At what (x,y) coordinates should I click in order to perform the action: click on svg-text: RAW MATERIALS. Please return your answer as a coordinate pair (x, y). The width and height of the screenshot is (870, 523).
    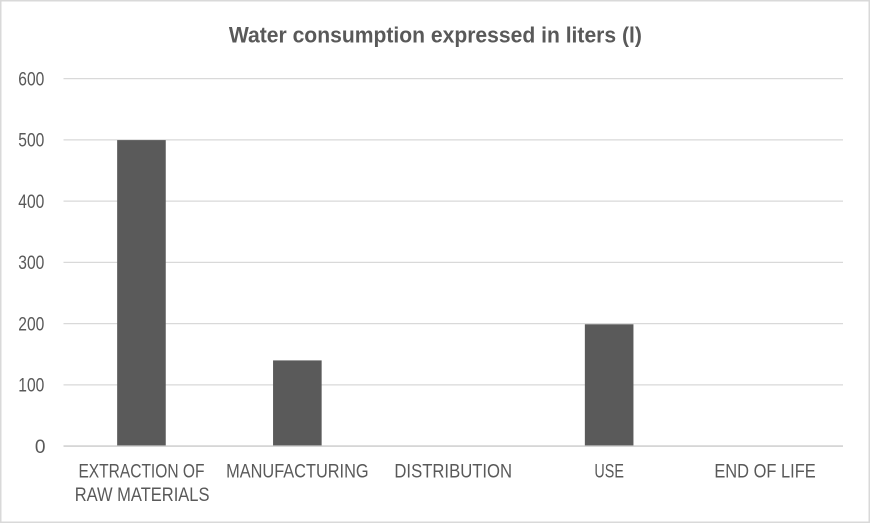
    Looking at the image, I should click on (142, 495).